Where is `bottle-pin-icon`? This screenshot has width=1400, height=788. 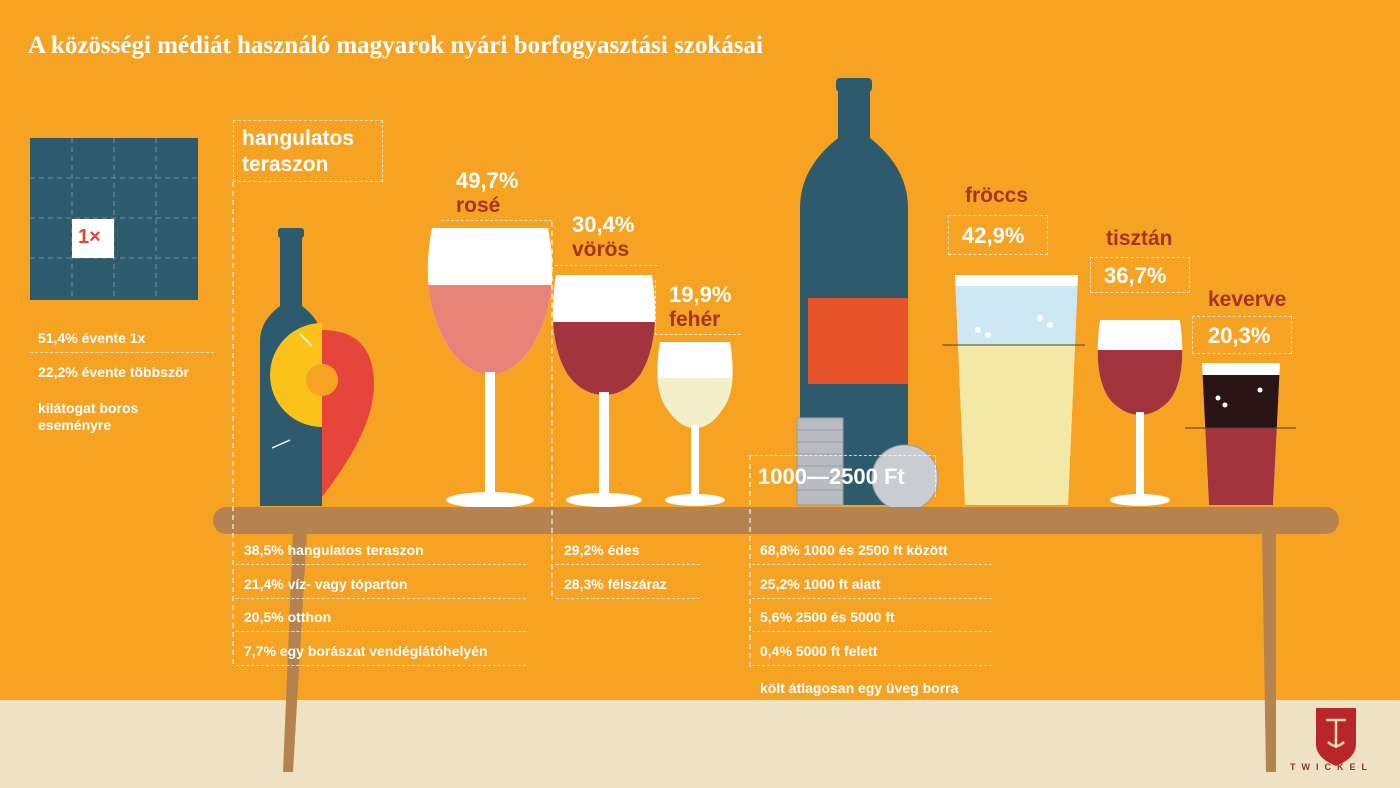 bottle-pin-icon is located at coordinates (317, 367).